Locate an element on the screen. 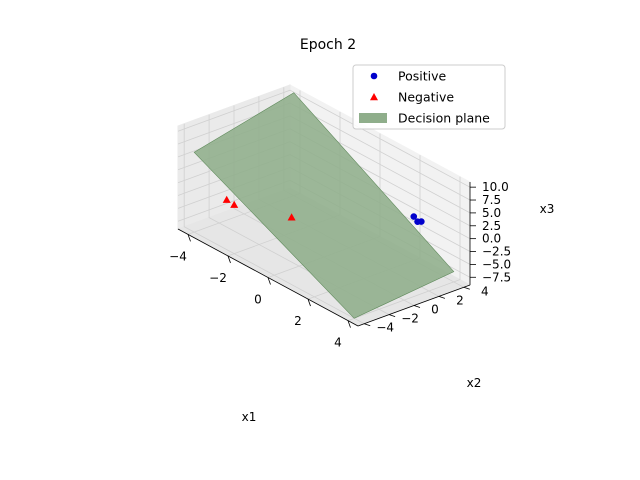 The width and height of the screenshot is (640, 480). legend-frame is located at coordinates (429, 97).